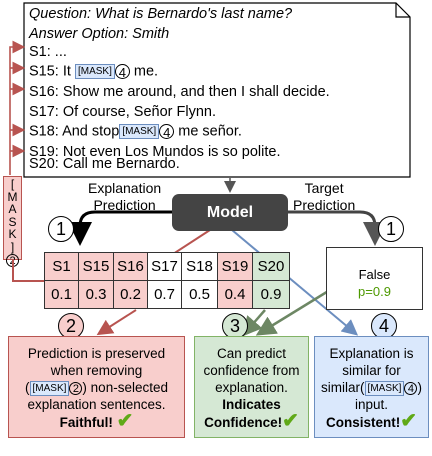 This screenshot has height=456, width=432. Describe the element at coordinates (125, 196) in the screenshot. I see `explanation-prediction-label: Explanation Prediction` at that location.